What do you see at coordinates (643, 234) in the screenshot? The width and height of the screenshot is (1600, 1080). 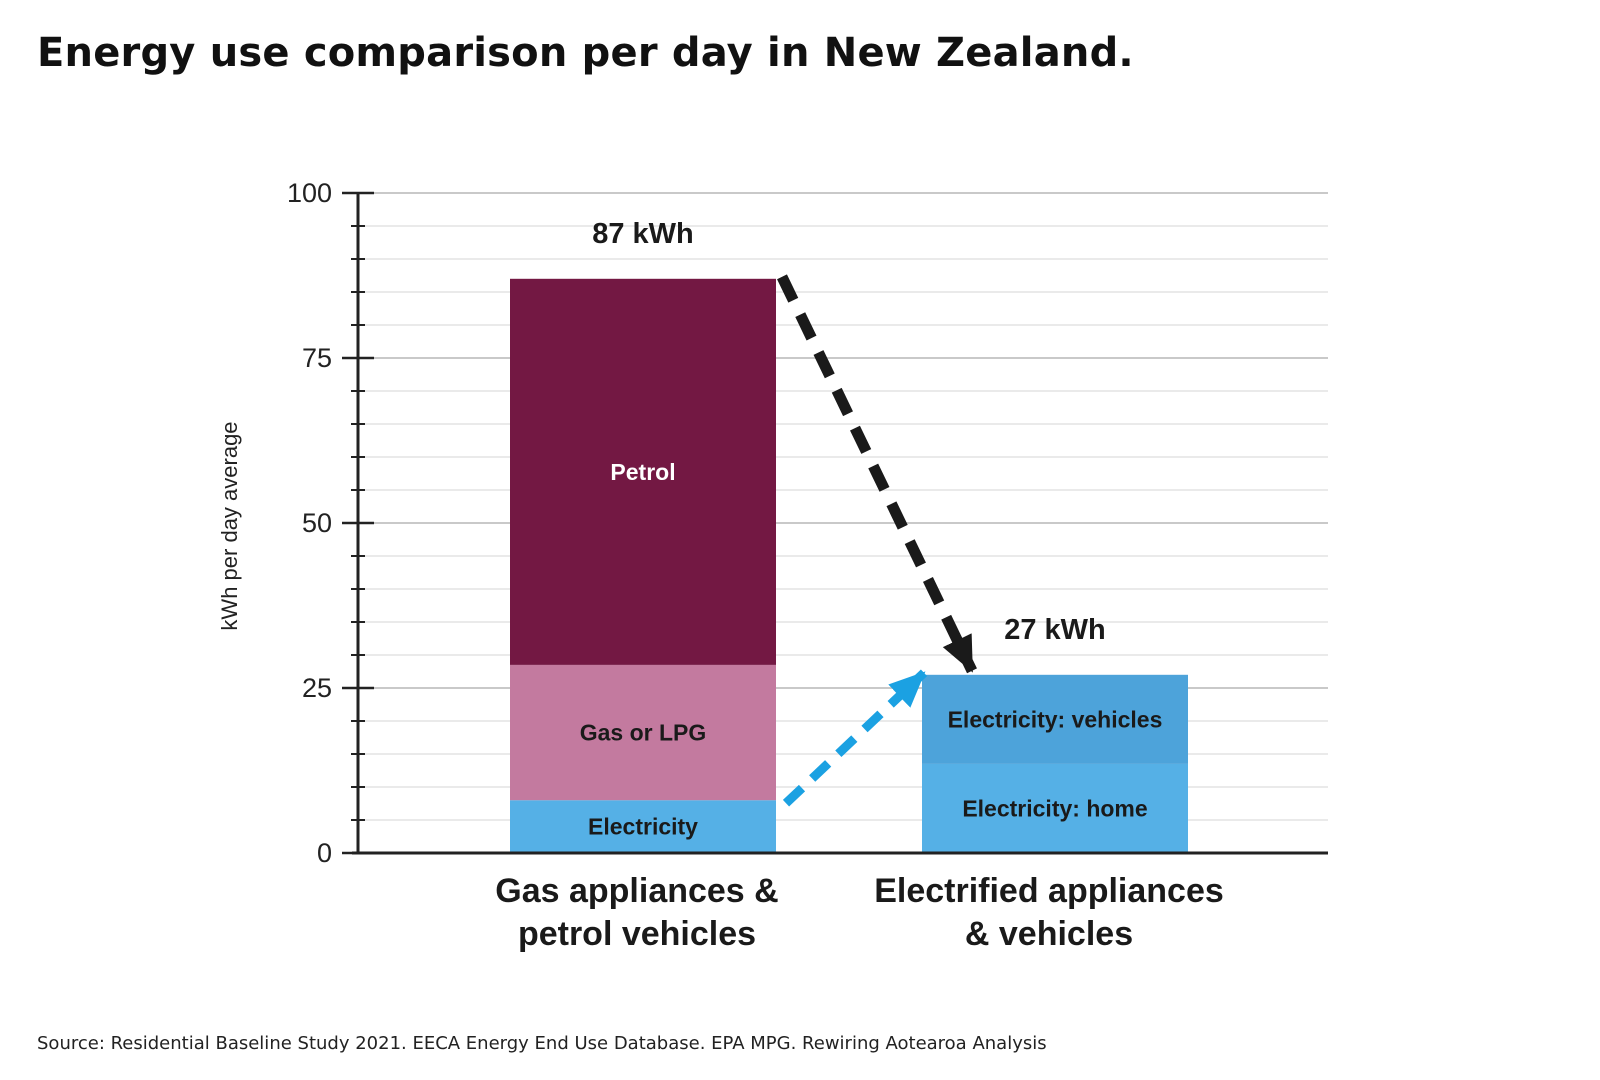 I see `total-label: 87 kWh` at bounding box center [643, 234].